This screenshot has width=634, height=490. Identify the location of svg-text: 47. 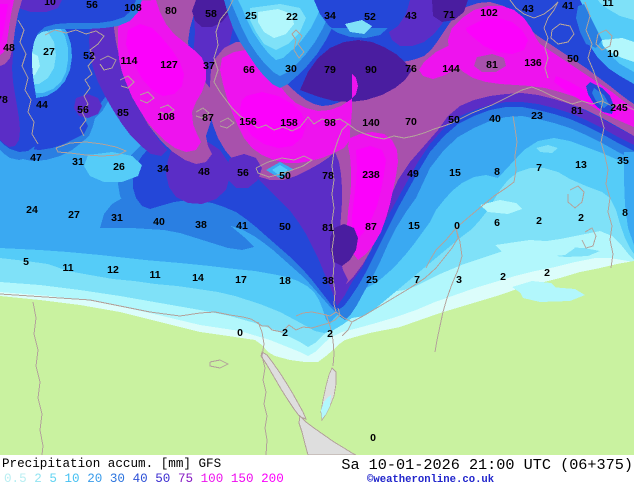
(36, 158).